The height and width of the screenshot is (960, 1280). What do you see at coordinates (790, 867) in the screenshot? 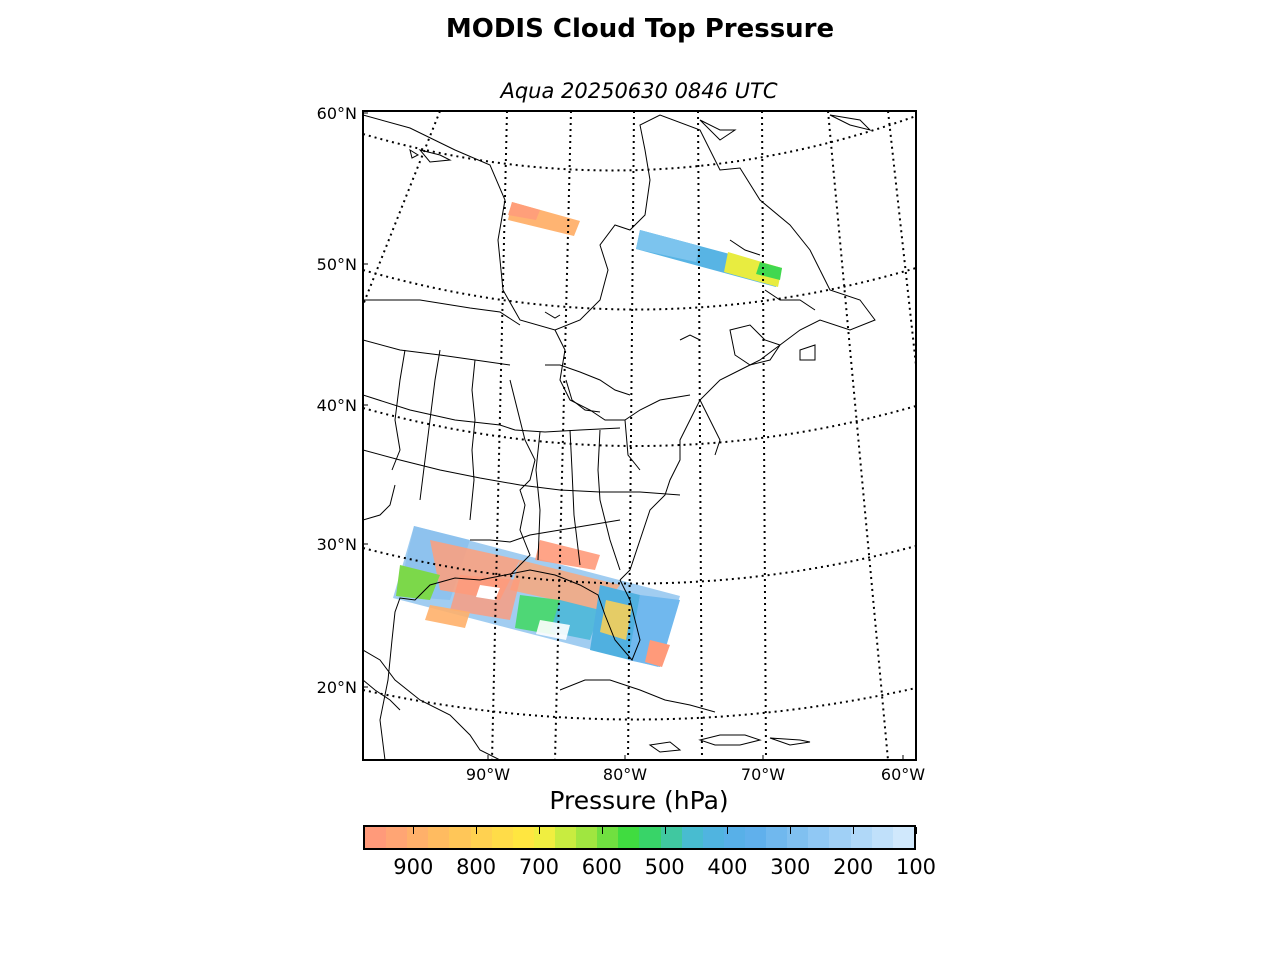
I see `colorbar-tick-label: 300` at bounding box center [790, 867].